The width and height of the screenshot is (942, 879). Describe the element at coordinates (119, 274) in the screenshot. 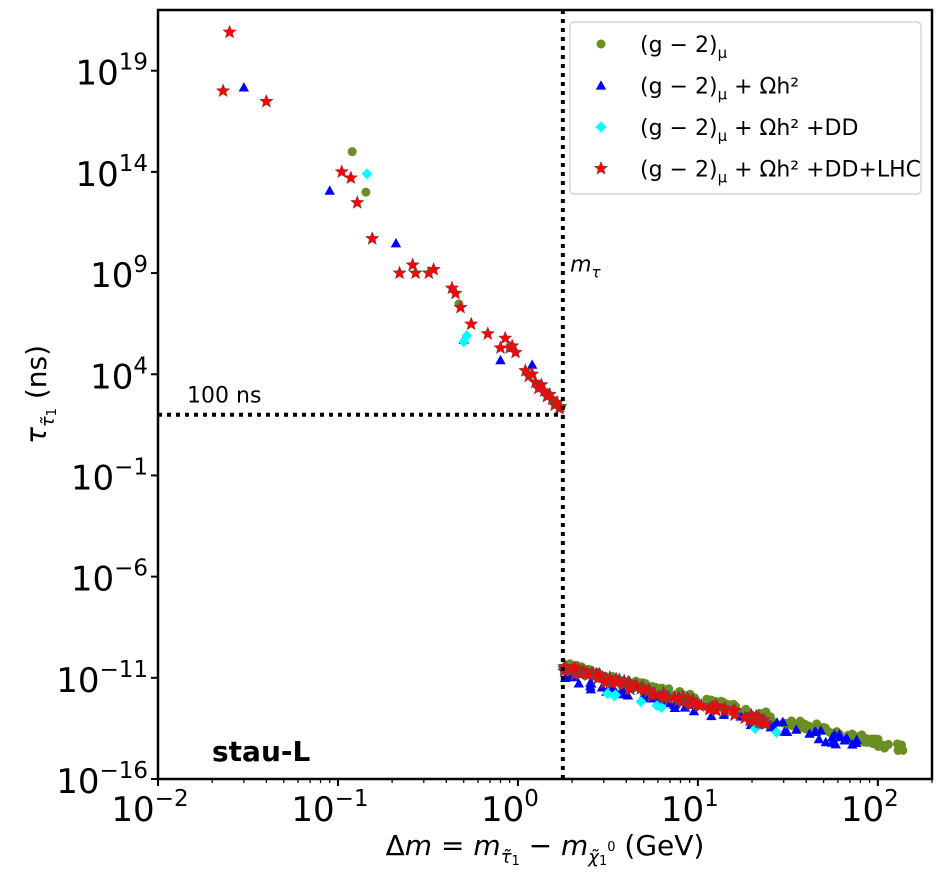

I see `y-tick-label: 10⁹` at that location.